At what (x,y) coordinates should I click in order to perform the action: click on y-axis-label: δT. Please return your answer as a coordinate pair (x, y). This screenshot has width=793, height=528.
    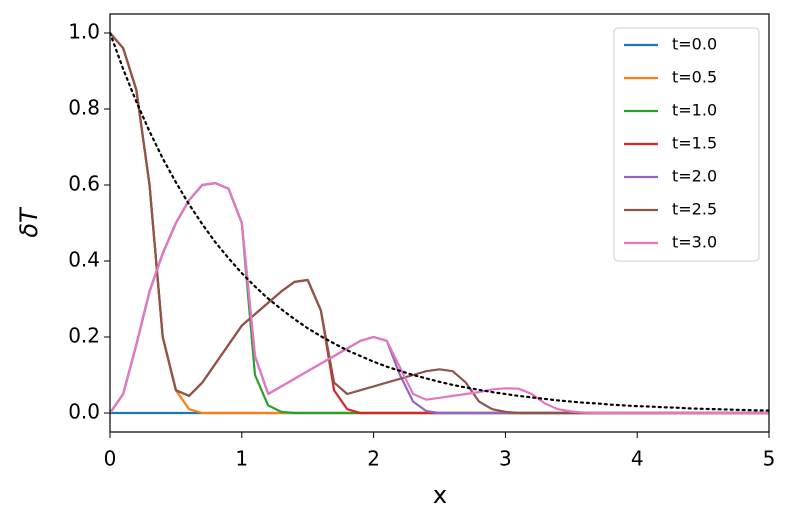
    Looking at the image, I should click on (29, 222).